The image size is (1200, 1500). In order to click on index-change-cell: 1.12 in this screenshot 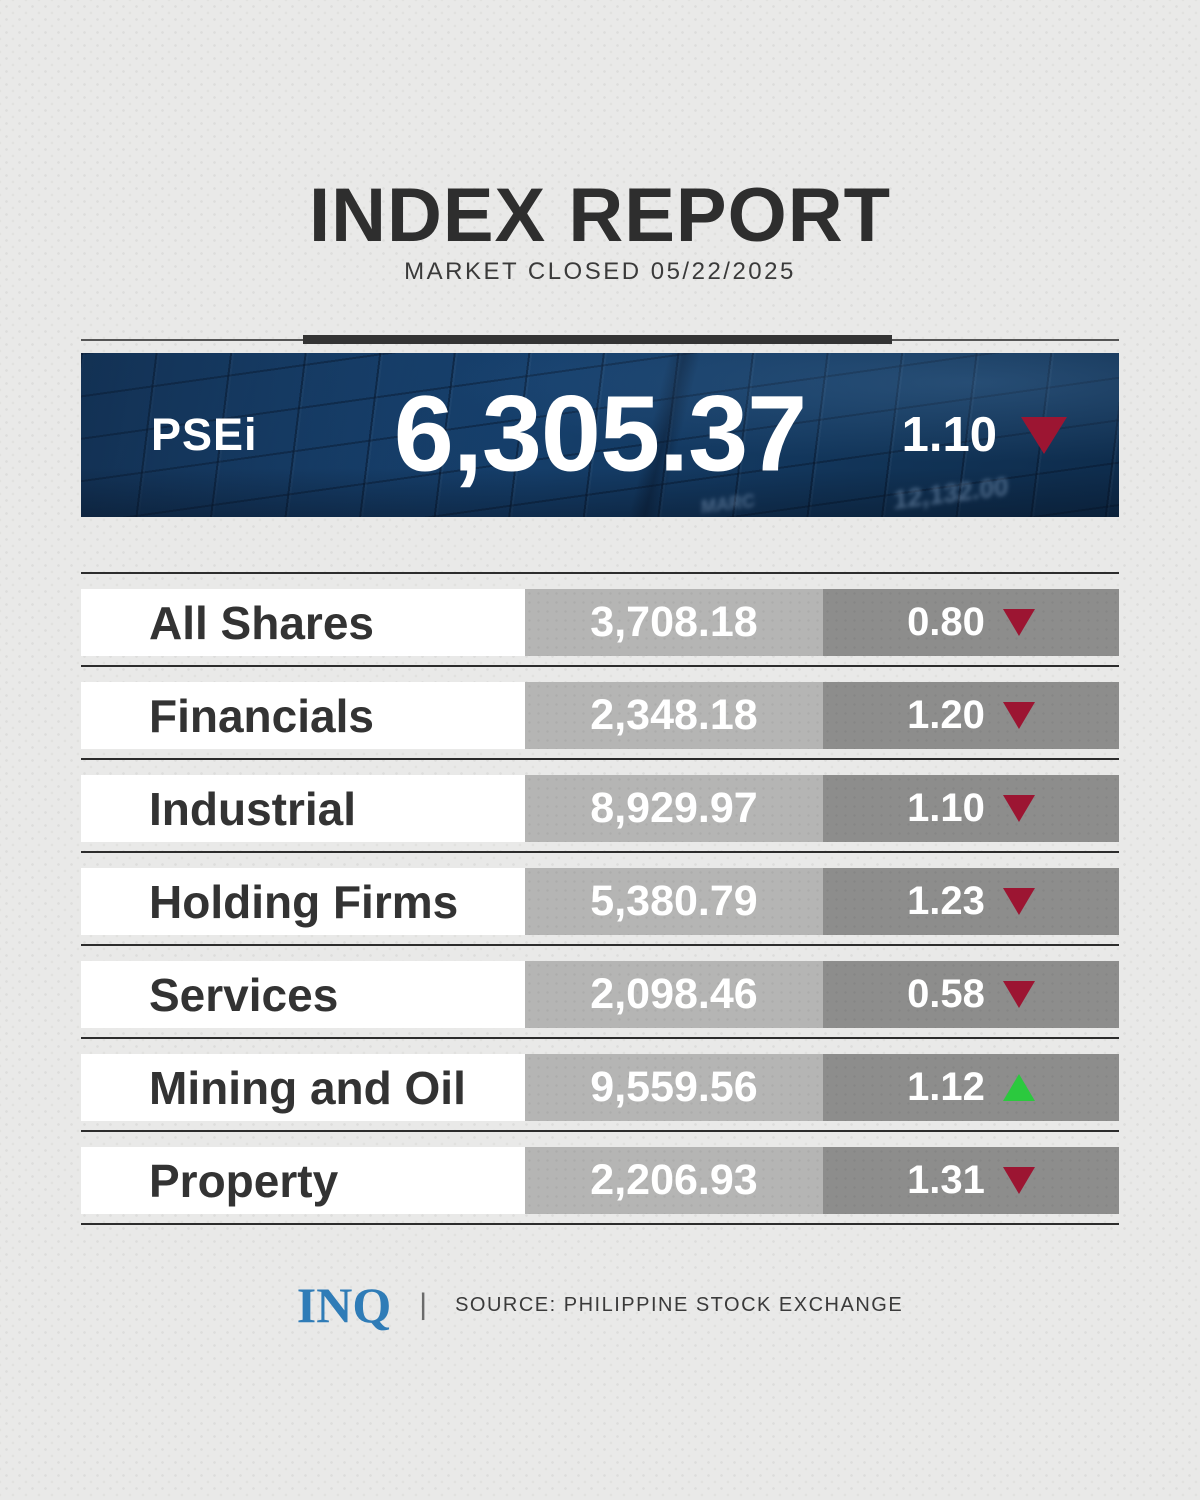, I will do `click(971, 1087)`.